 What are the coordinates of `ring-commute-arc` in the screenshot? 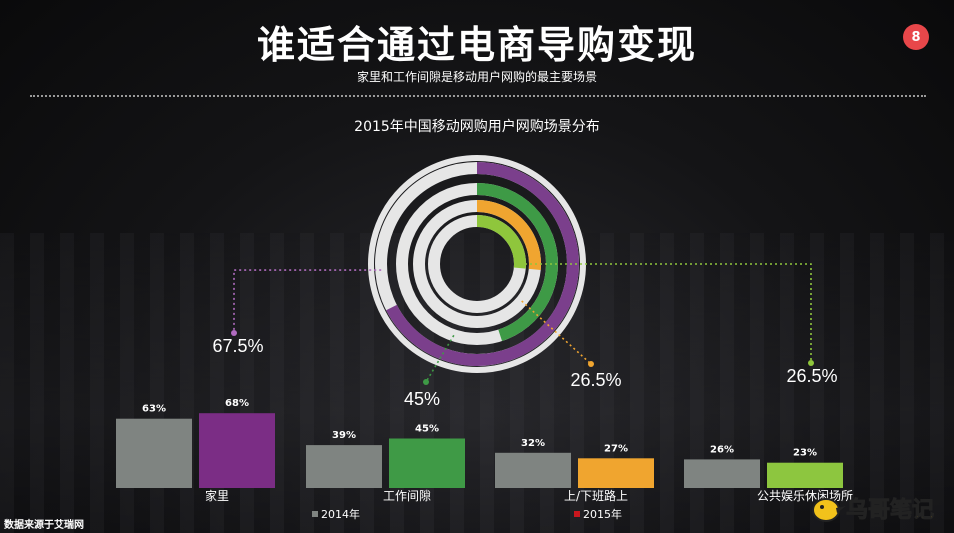 It's located at (508, 235).